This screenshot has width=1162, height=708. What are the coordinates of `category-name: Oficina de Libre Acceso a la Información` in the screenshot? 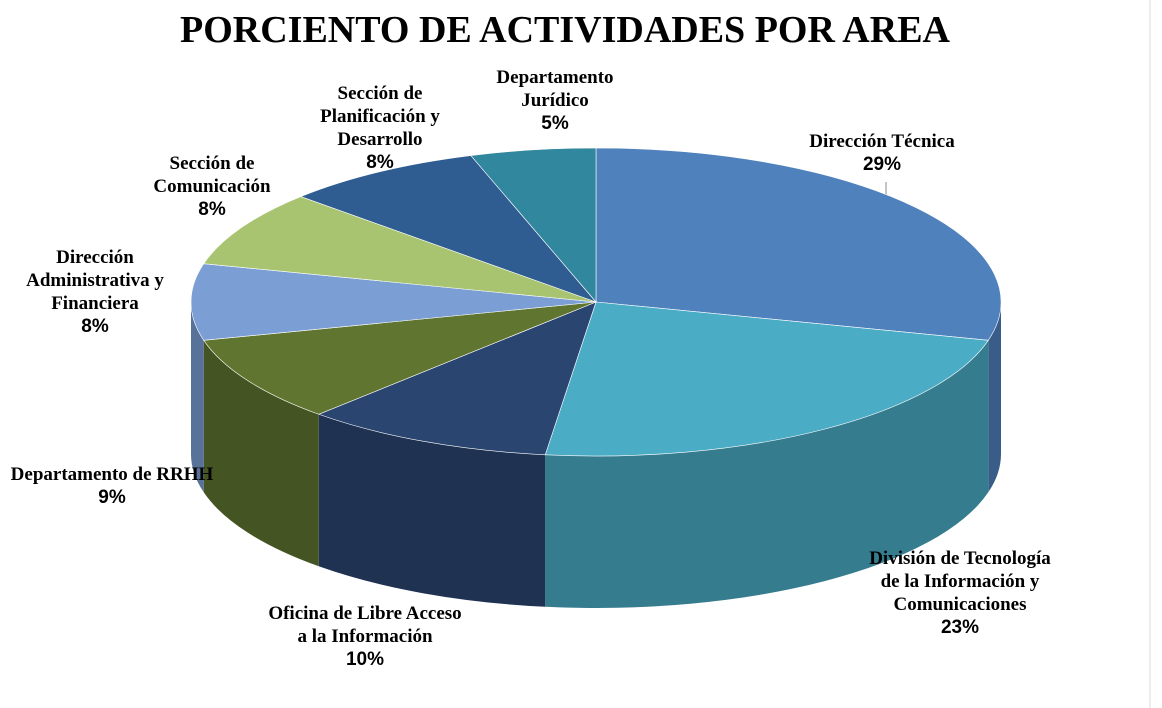 It's located at (365, 625).